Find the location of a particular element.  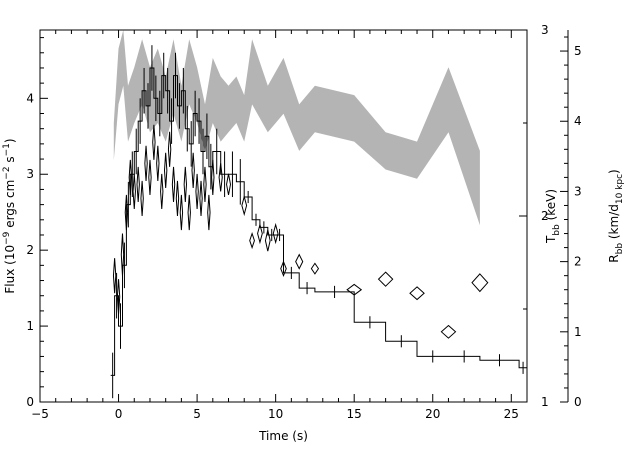

y-T-tick-label: 3 is located at coordinates (545, 30).